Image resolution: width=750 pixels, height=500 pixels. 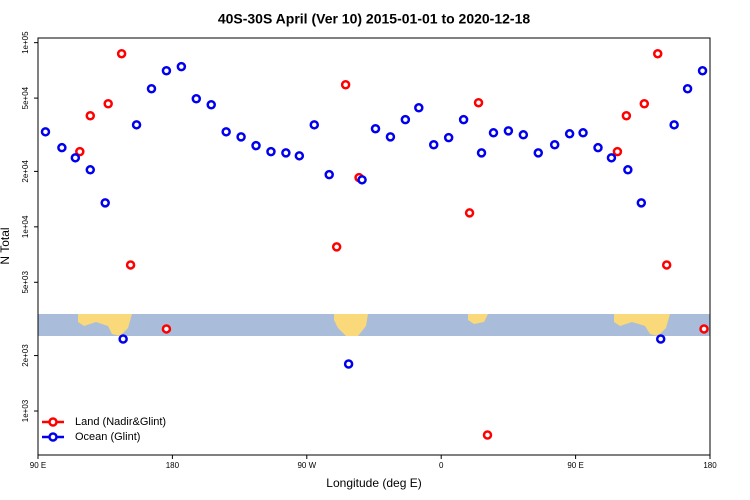 What do you see at coordinates (25, 42) in the screenshot?
I see `y-tick-label: 1e+05` at bounding box center [25, 42].